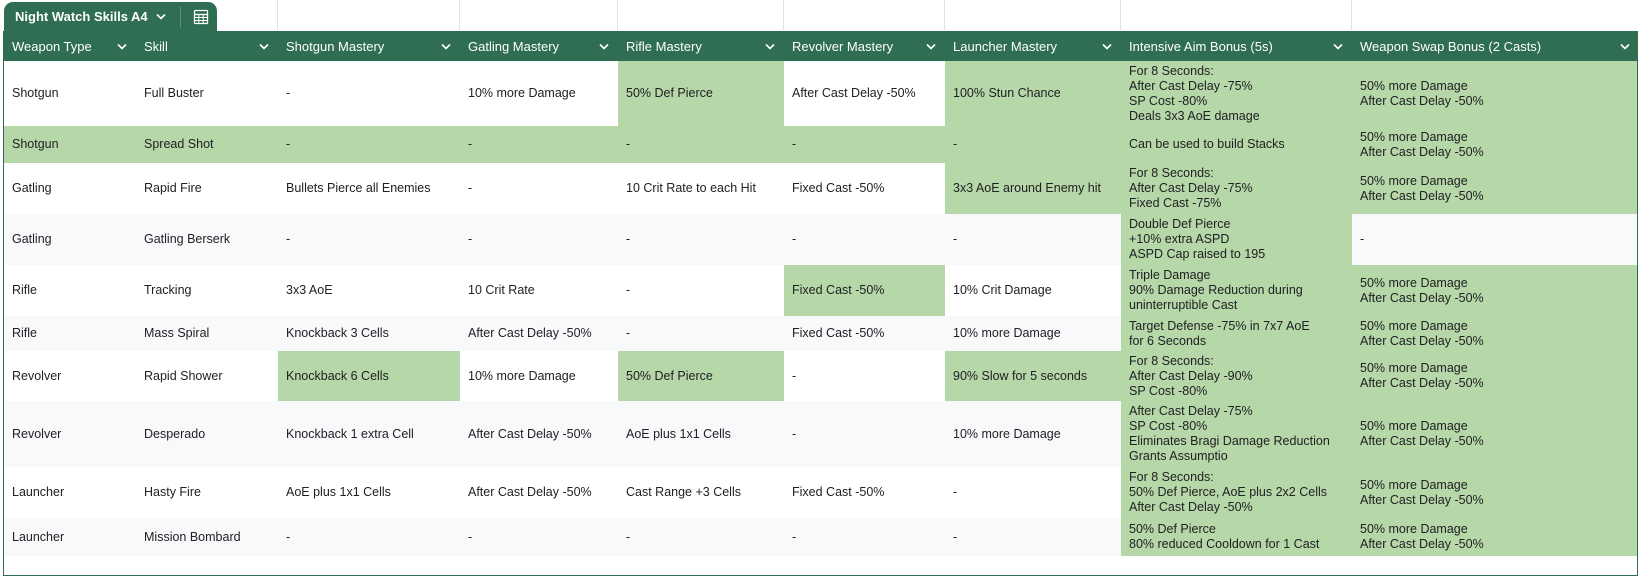  I want to click on table-cell-skill: Mission Bombard, so click(207, 537).